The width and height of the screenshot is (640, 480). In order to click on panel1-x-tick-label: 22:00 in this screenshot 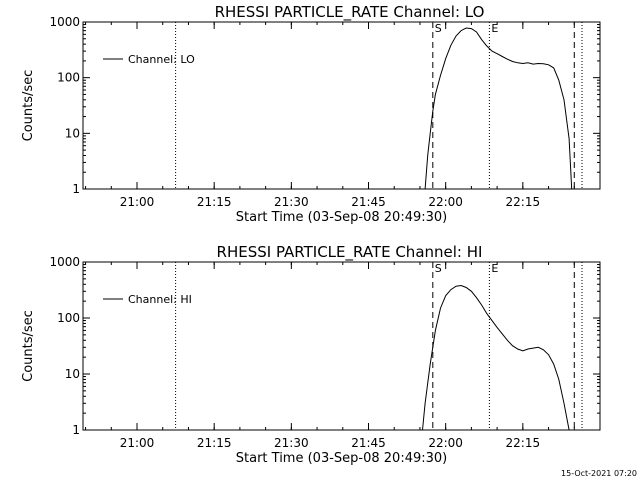, I will do `click(445, 202)`.